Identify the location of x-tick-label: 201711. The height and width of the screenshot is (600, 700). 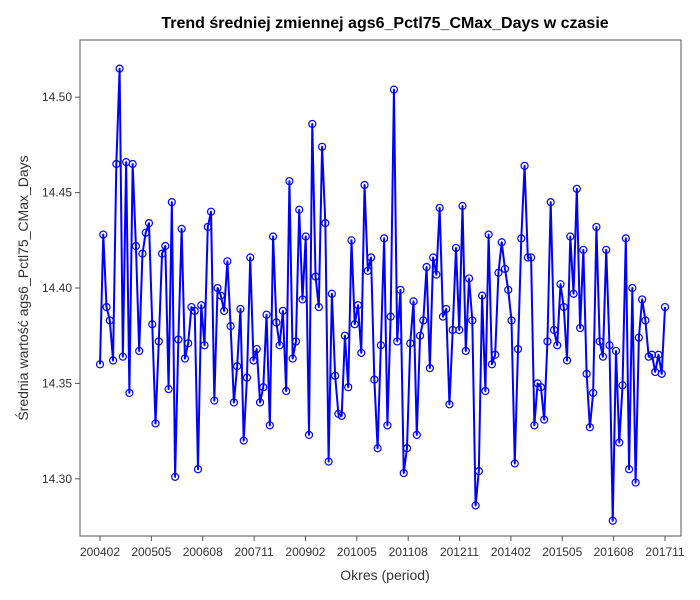
(664, 552).